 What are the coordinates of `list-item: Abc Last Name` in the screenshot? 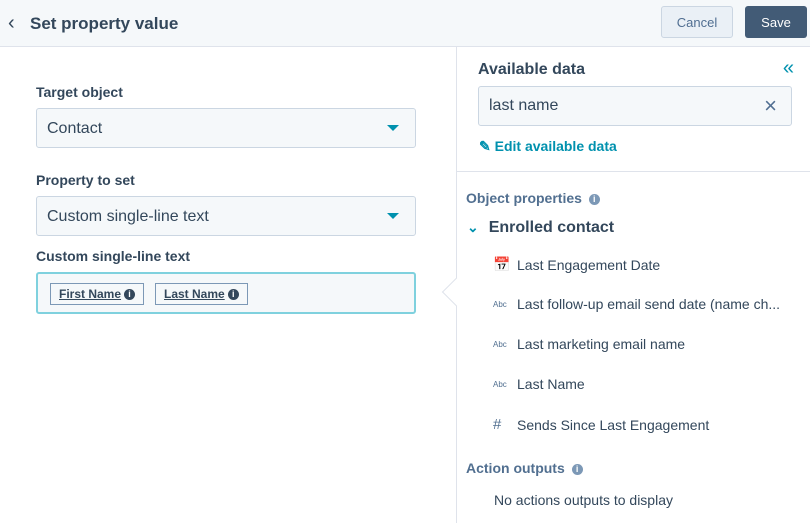 It's located at (539, 384).